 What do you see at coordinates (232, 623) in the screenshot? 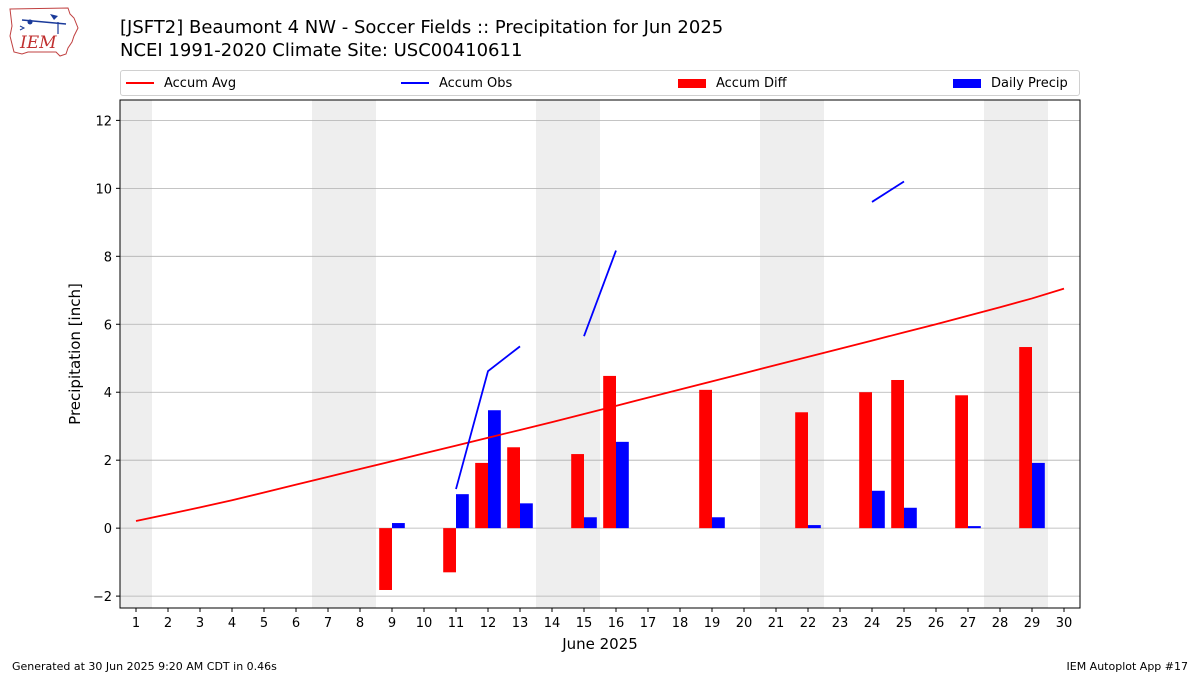
I see `x-tick-label-4: 4` at bounding box center [232, 623].